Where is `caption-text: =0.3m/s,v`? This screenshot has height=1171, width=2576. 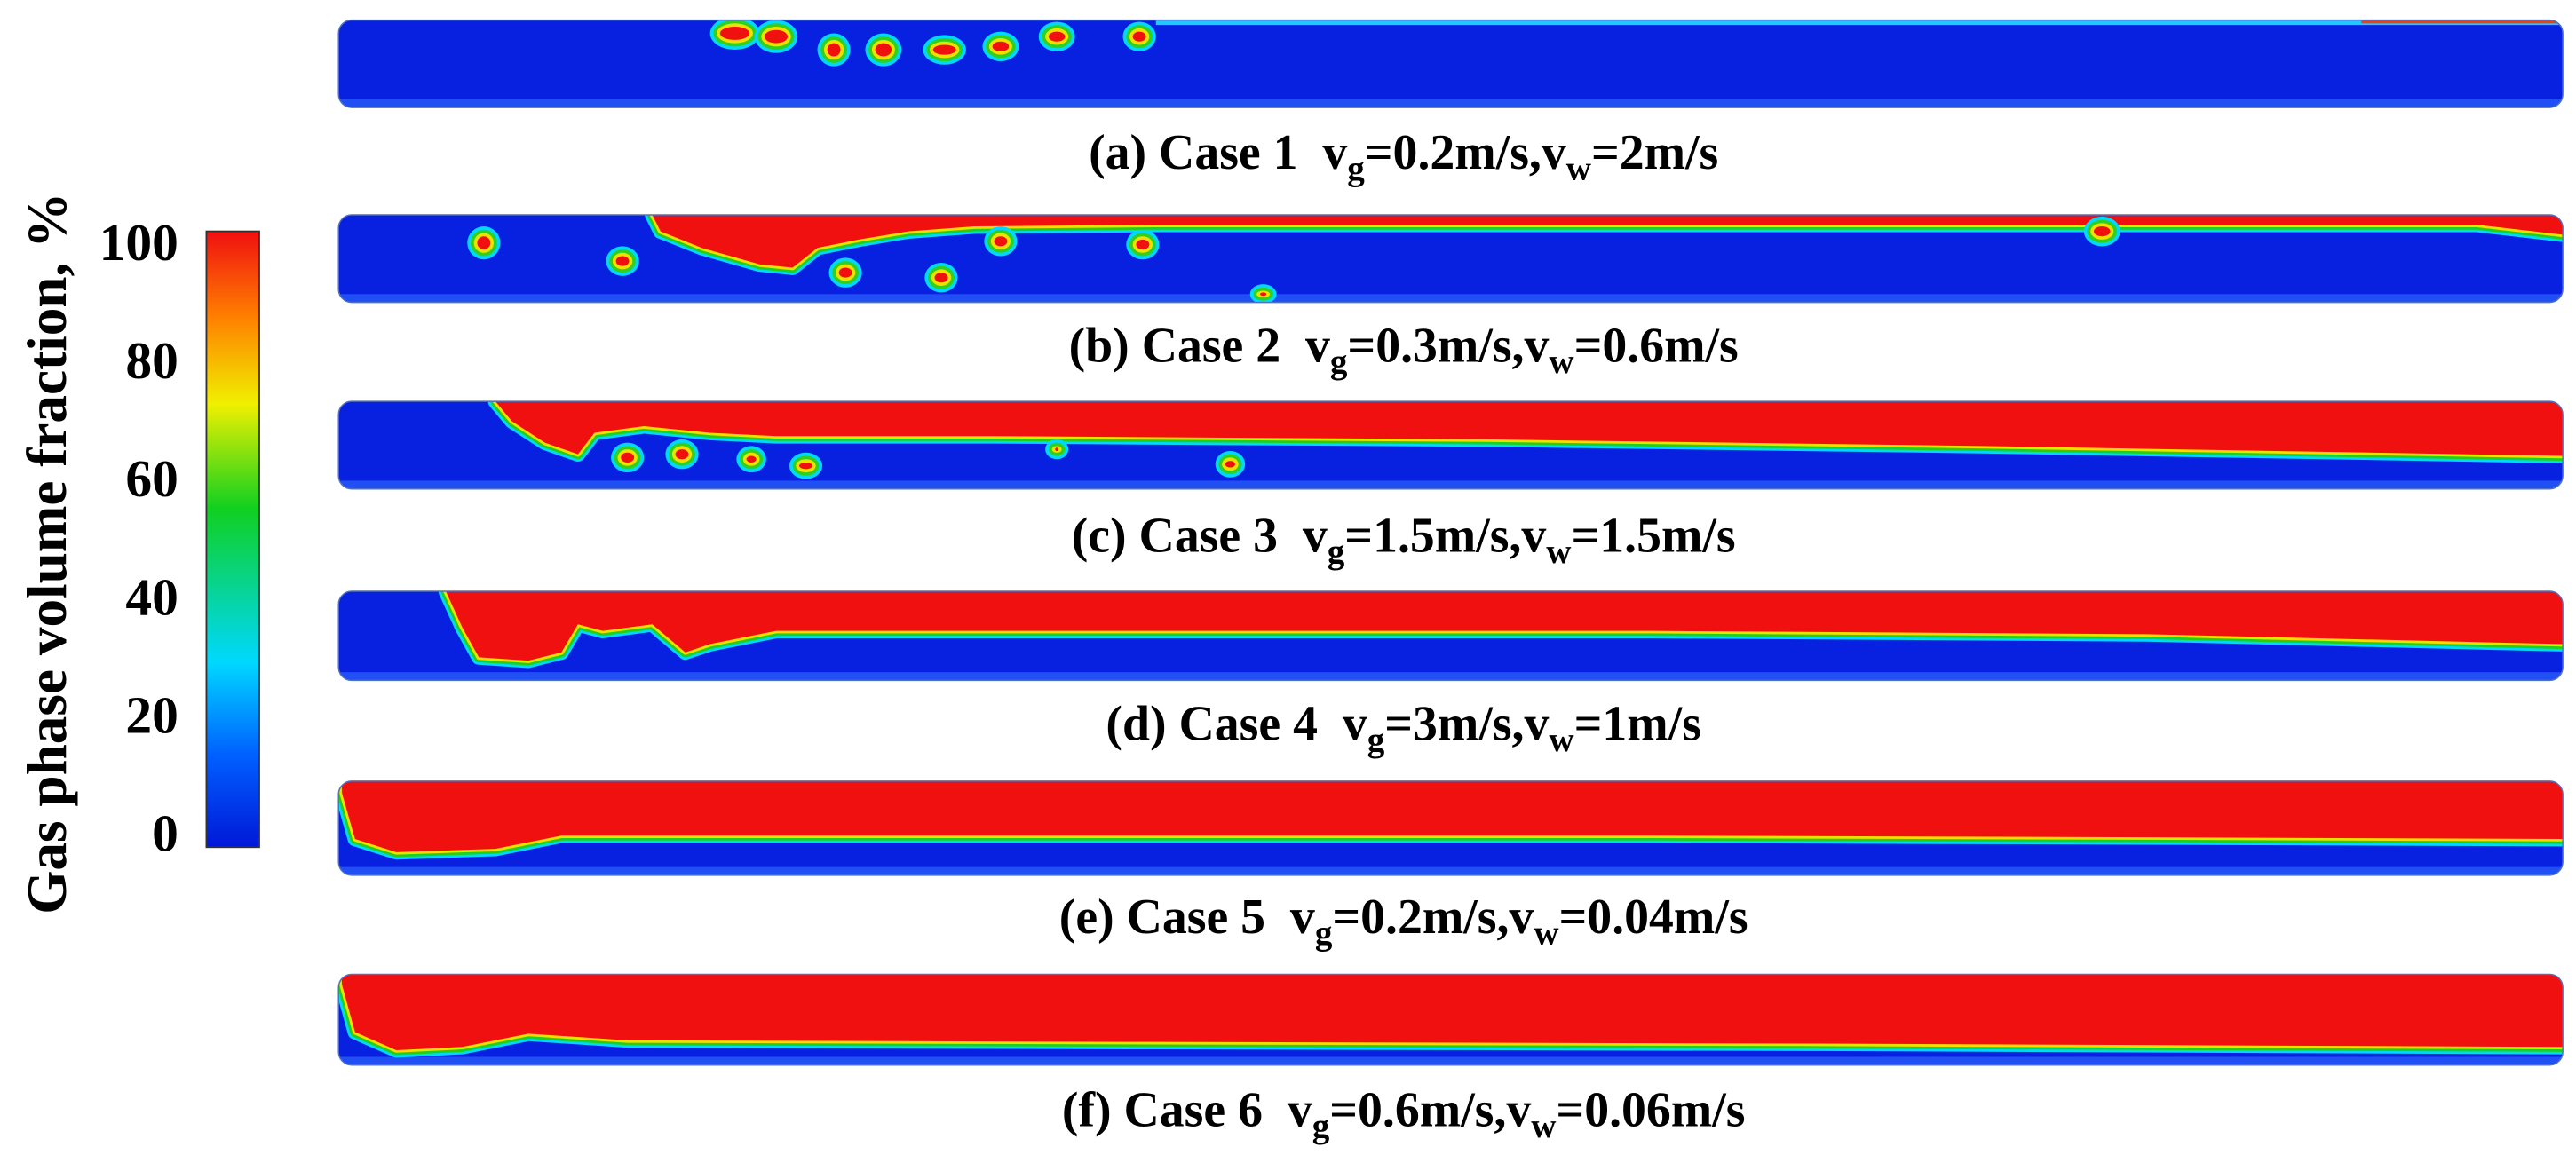
caption-text: =0.3m/s,v is located at coordinates (1448, 345).